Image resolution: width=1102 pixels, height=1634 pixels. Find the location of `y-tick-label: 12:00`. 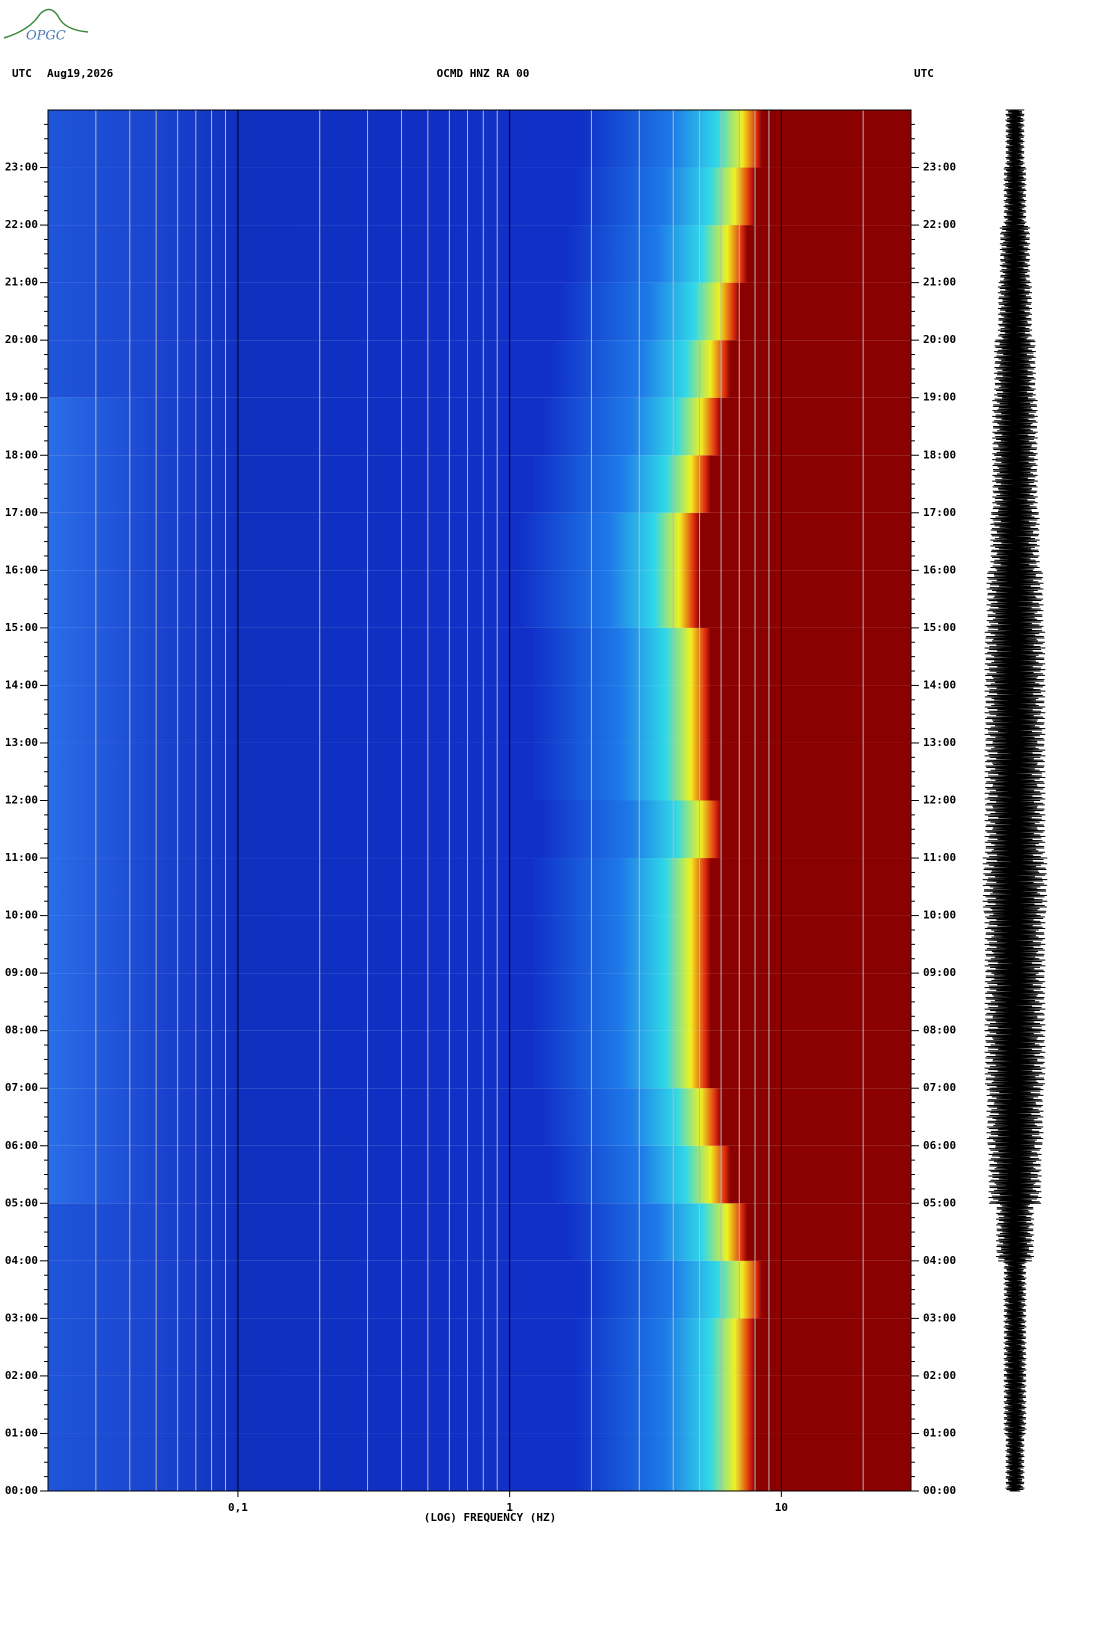

y-tick-label: 12:00 is located at coordinates (21, 800).